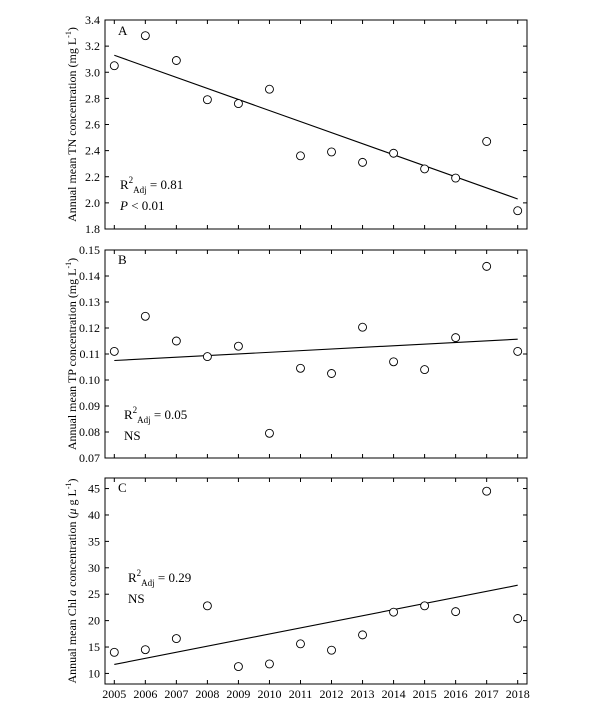  What do you see at coordinates (92, 203) in the screenshot?
I see `y-tick-label: 2.0` at bounding box center [92, 203].